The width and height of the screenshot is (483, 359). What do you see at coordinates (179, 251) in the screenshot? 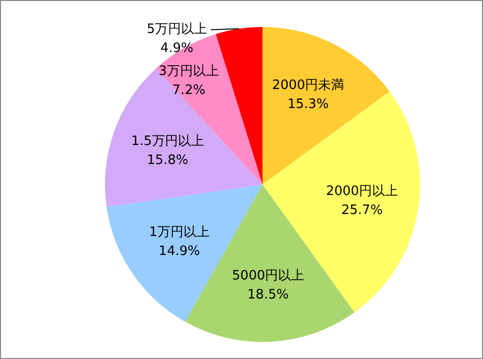
I see `data-label: 14.9%` at bounding box center [179, 251].